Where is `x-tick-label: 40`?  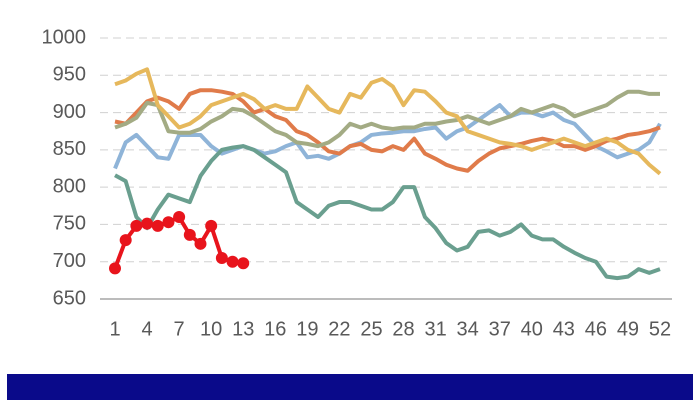
x-tick-label: 40 is located at coordinates (532, 329).